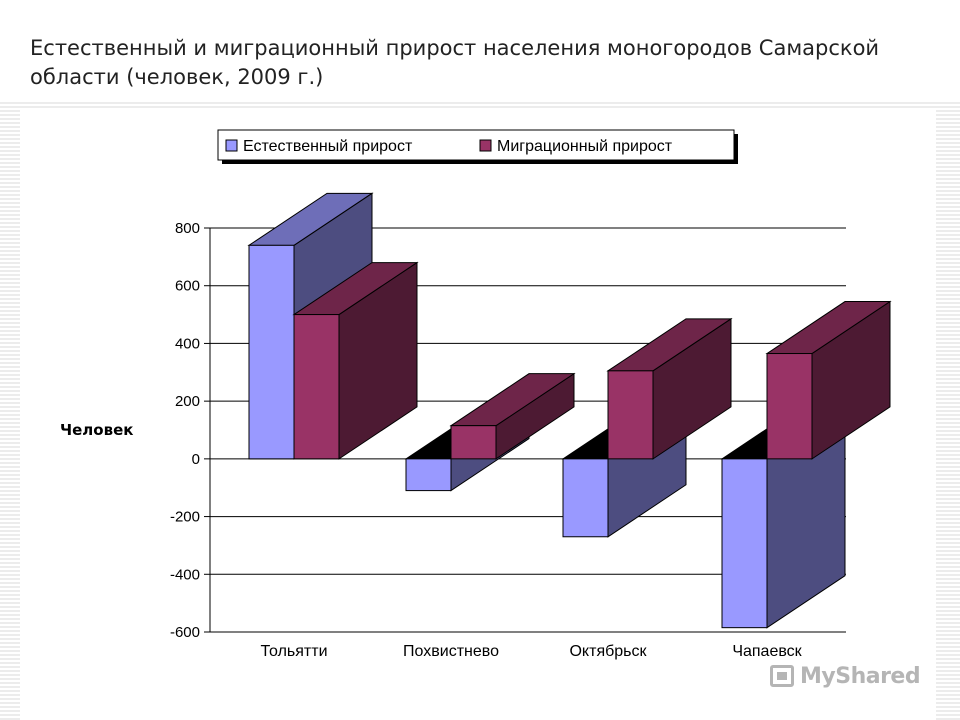 The image size is (960, 720). I want to click on watermark: MyShared, so click(845, 676).